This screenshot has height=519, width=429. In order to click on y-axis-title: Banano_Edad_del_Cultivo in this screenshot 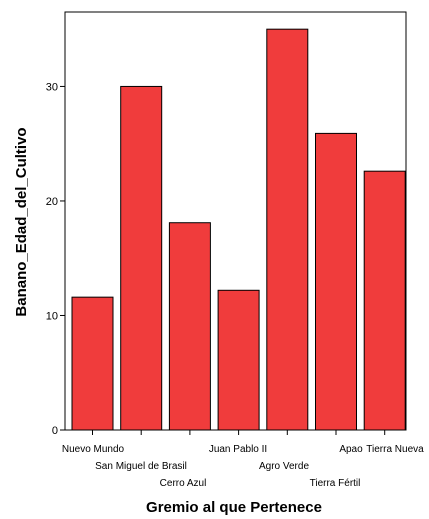, I will do `click(21, 221)`.